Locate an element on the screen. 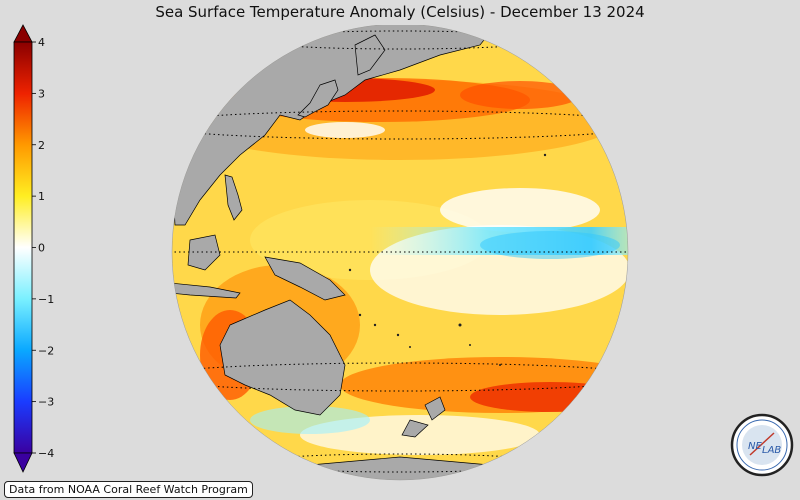  land-kamchatka is located at coordinates (370, 55).